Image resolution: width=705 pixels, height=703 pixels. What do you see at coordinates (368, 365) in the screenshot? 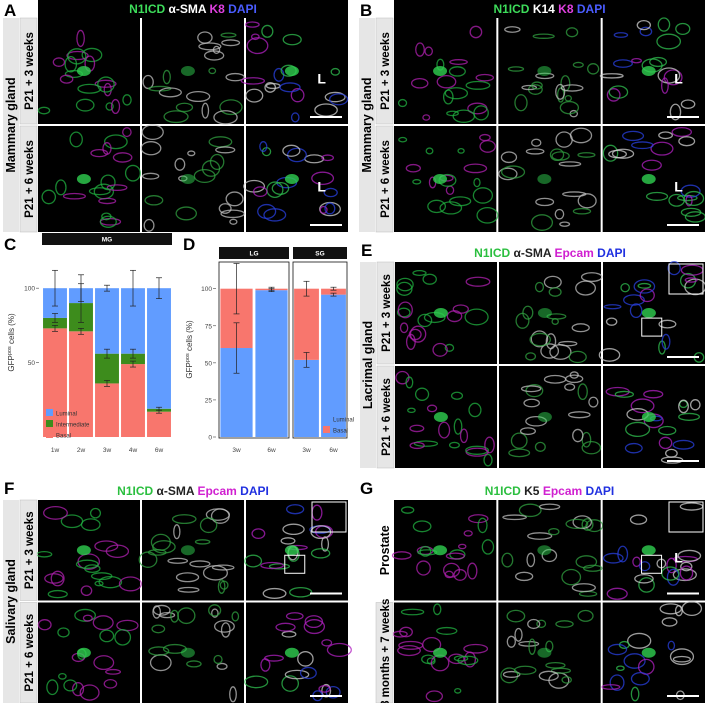
I see `tissue-label: Lacrimal gland` at bounding box center [368, 365].